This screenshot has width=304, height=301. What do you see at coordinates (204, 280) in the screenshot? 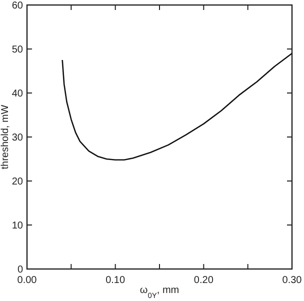
I see `x-tick-label: 0.20` at bounding box center [204, 280].